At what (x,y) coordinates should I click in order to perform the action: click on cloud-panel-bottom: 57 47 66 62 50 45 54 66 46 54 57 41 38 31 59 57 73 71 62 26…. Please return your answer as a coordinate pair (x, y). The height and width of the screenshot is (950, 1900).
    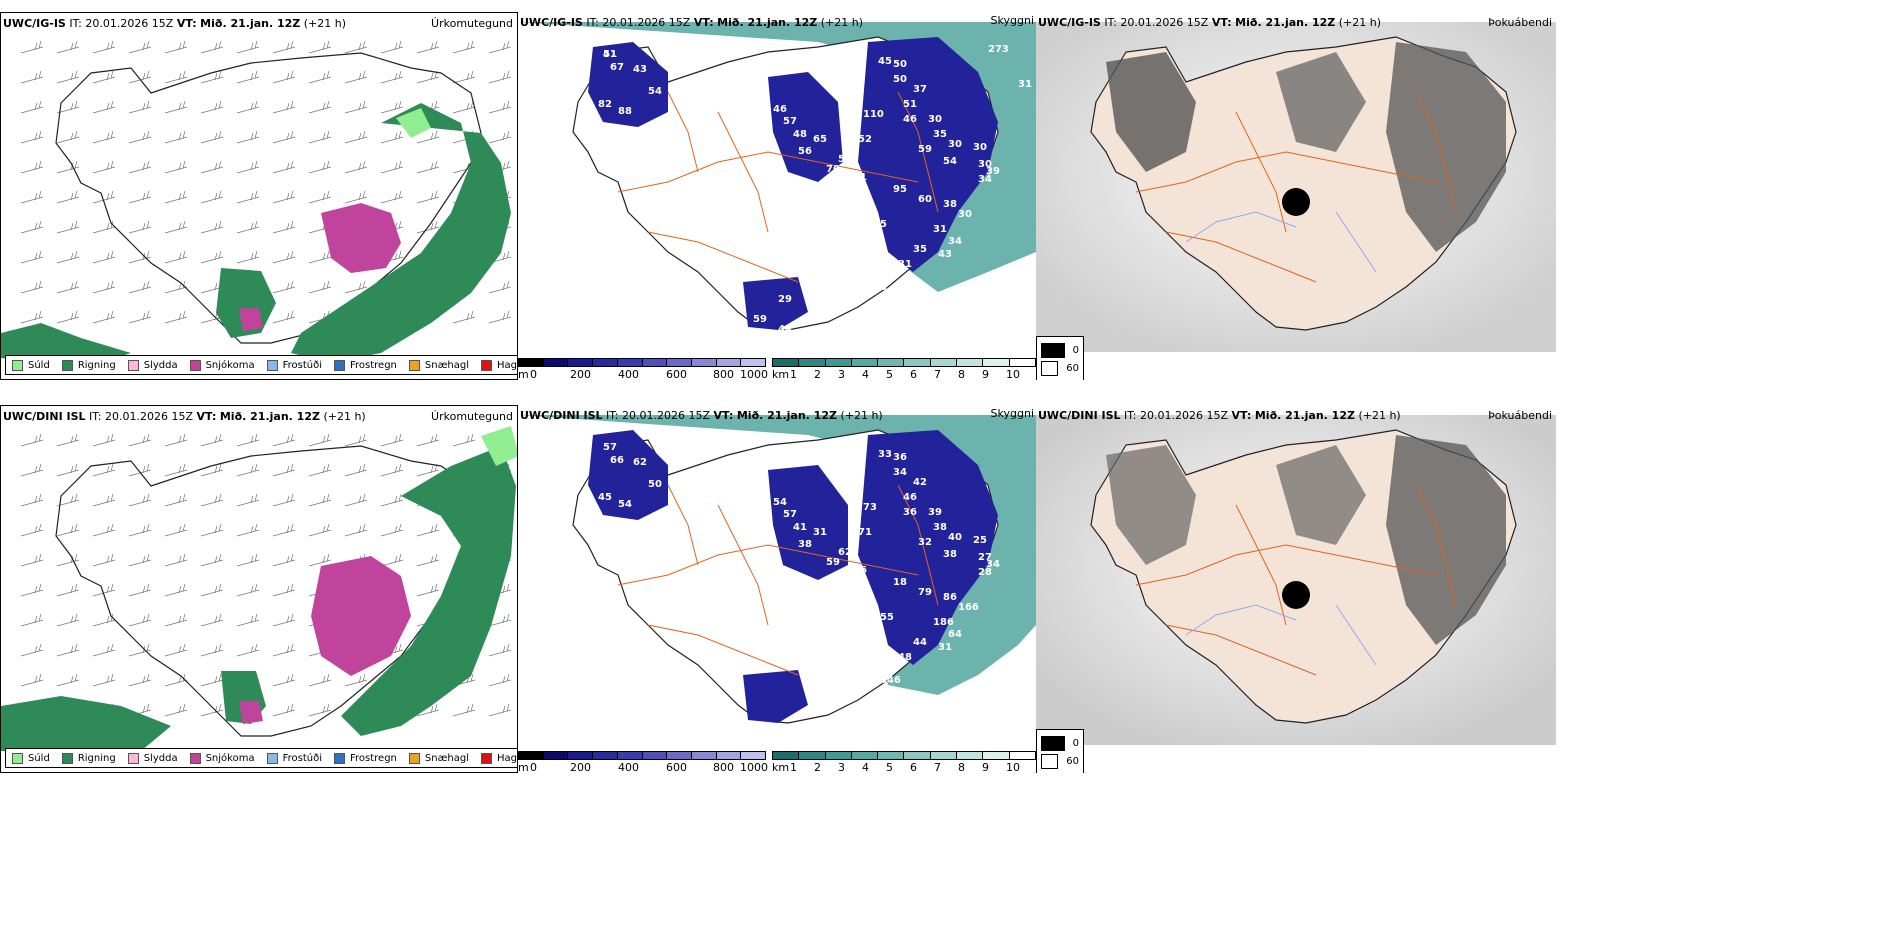
    Looking at the image, I should click on (777, 589).